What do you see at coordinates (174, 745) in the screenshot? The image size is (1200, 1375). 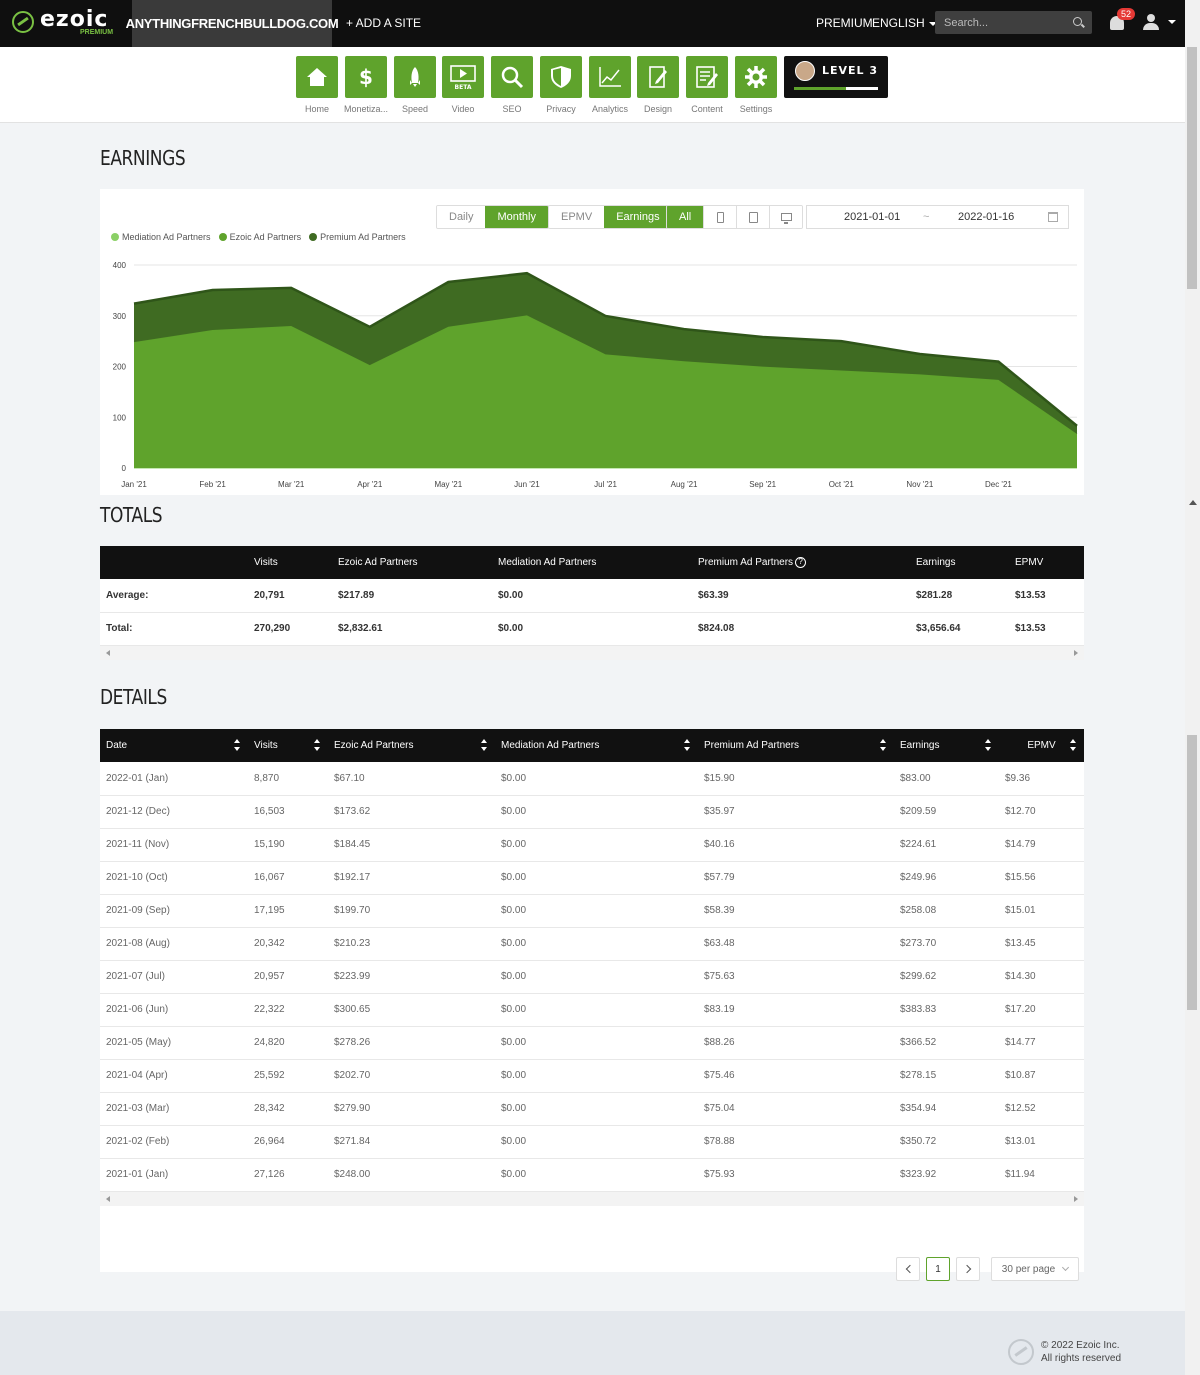 I see `sortable-header-date: Date` at bounding box center [174, 745].